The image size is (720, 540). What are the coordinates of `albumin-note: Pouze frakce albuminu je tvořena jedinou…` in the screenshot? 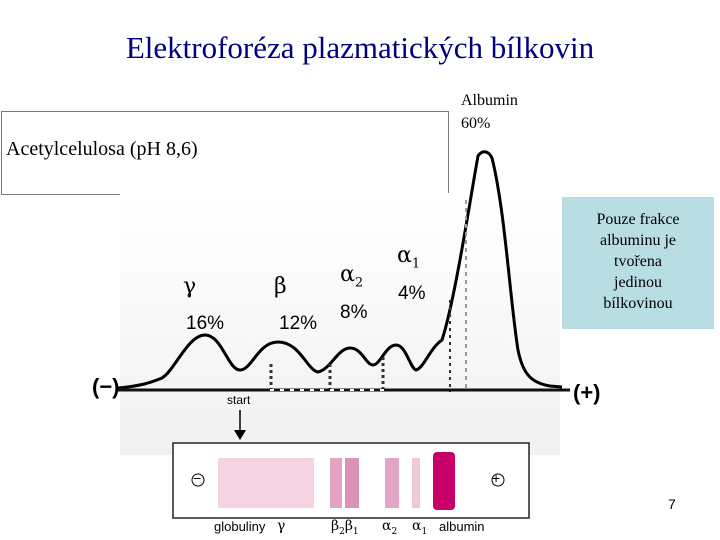 It's located at (638, 263).